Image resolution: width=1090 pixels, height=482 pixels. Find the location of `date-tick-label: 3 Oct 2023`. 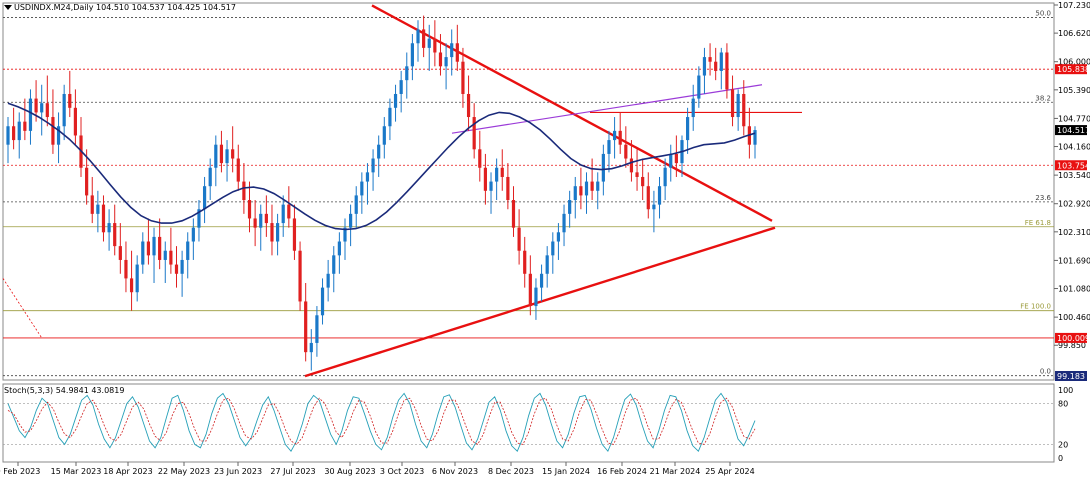

date-tick-label: 3 Oct 2023 is located at coordinates (402, 471).